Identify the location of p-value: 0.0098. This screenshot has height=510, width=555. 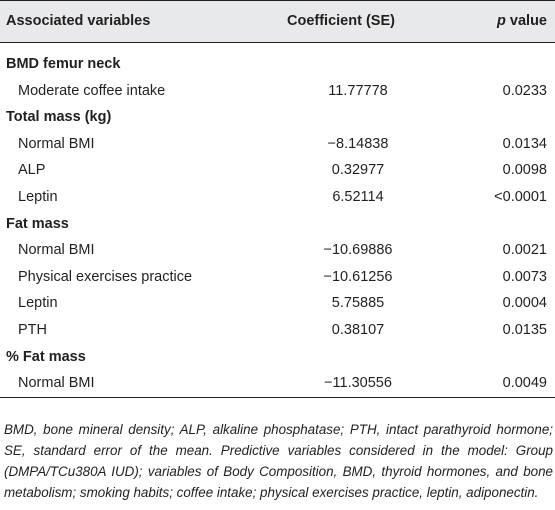
(524, 170).